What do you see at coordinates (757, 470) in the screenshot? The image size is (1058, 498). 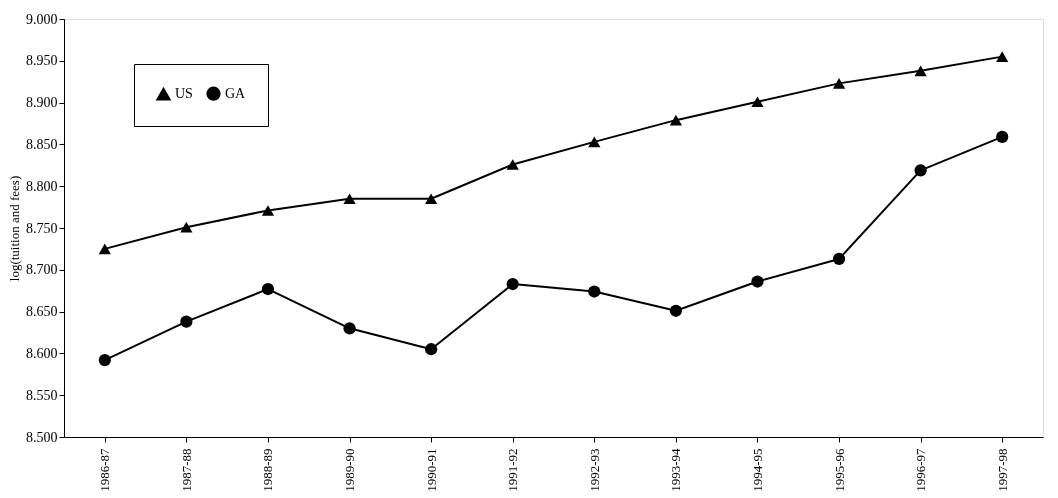 I see `x-tick-label: 1994-95` at bounding box center [757, 470].